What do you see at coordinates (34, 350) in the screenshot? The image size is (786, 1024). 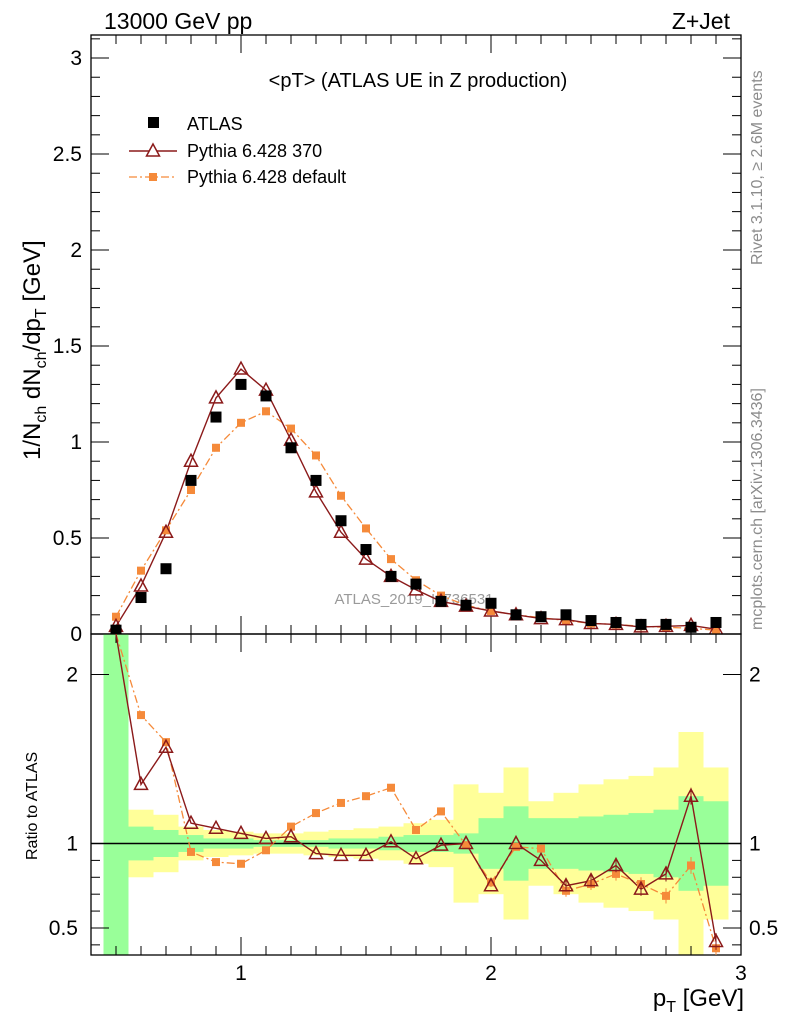 I see `y-axis-label-main: 1/Nch dNch/dpT [GeV]` at bounding box center [34, 350].